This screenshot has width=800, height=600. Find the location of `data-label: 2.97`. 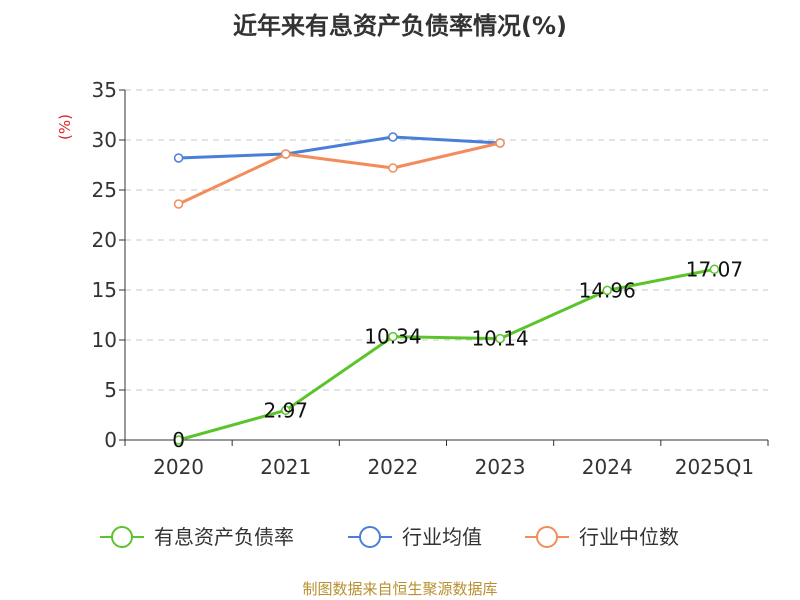

data-label: 2.97 is located at coordinates (285, 410).